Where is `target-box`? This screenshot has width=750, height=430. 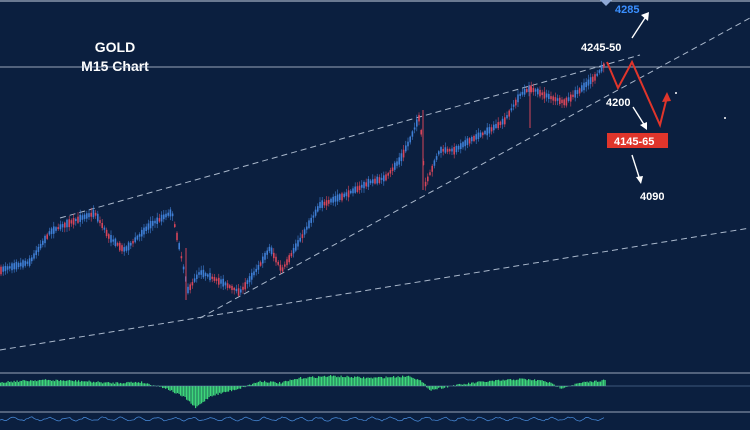
target-box is located at coordinates (637, 140).